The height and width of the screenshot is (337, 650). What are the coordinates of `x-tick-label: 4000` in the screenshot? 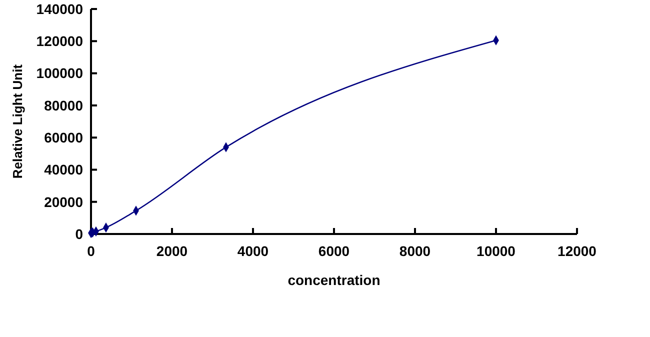 It's located at (253, 251).